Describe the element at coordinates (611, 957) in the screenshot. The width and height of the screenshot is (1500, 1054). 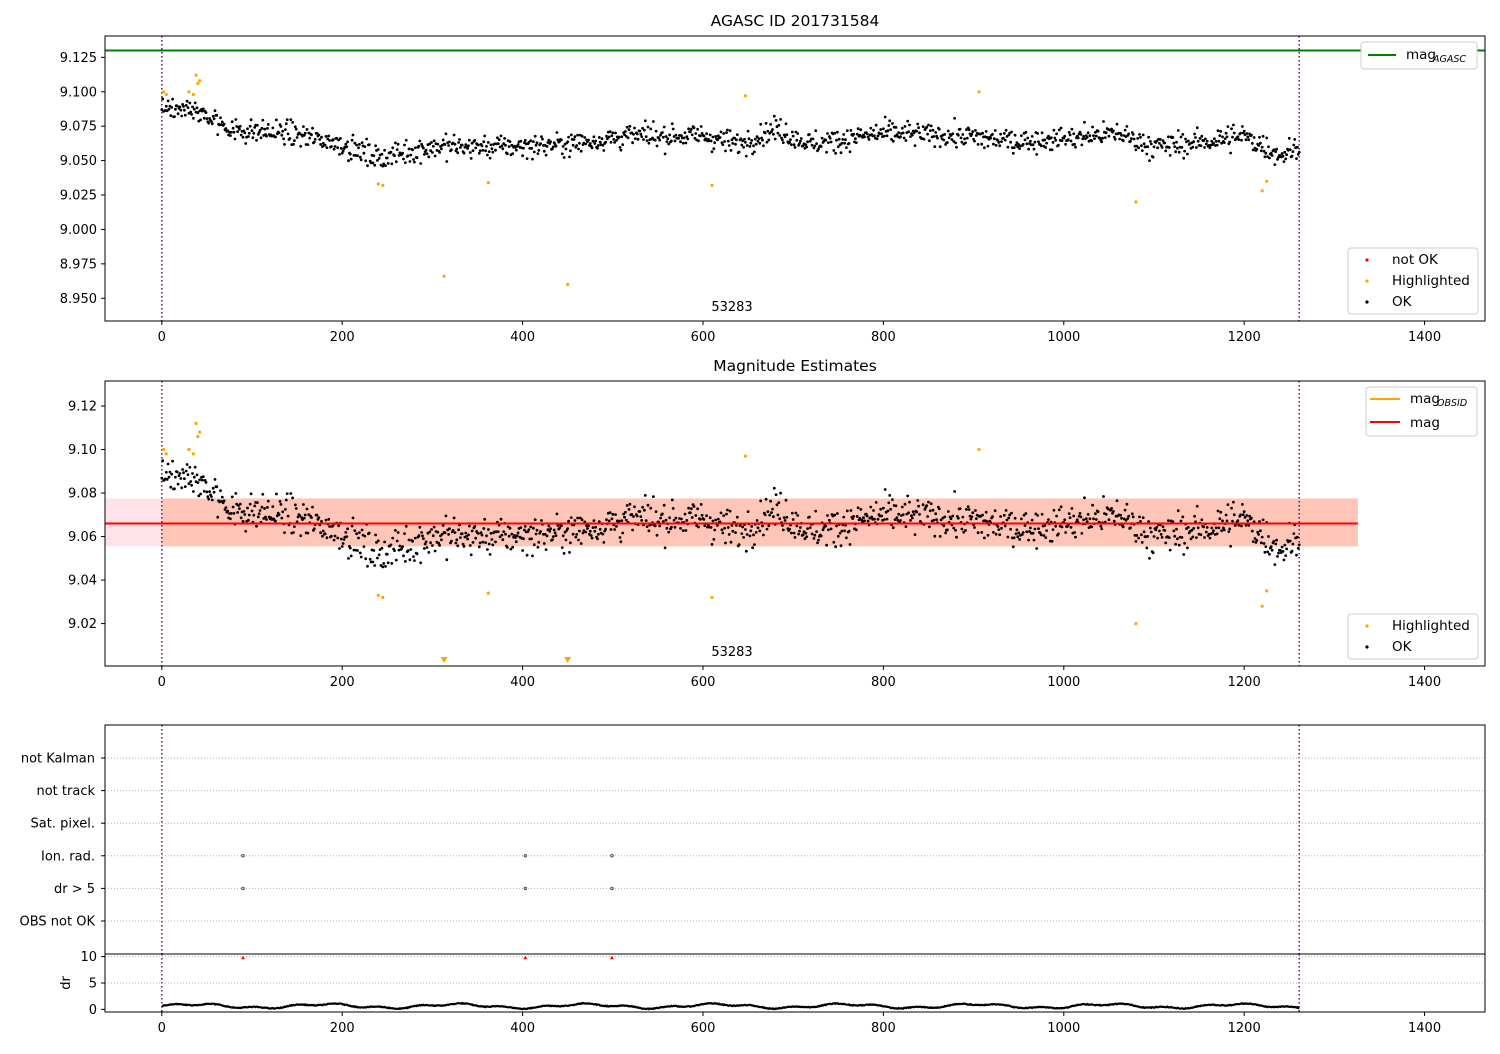
I see `dr-clipped-marker` at that location.